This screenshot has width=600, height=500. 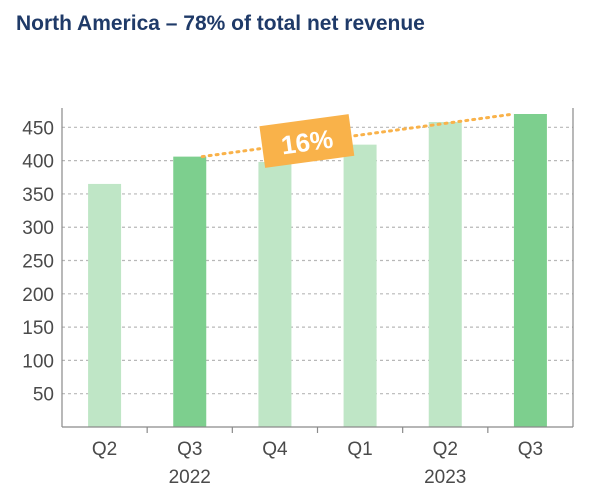 What do you see at coordinates (275, 449) in the screenshot?
I see `x-tick-label: Q4` at bounding box center [275, 449].